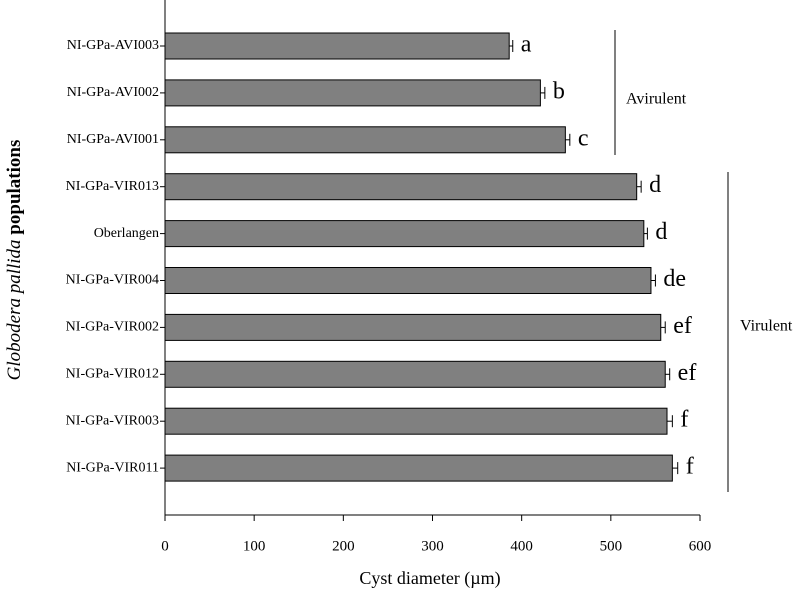 Image resolution: width=800 pixels, height=600 pixels. Describe the element at coordinates (656, 99) in the screenshot. I see `group-label: Avirulent` at that location.